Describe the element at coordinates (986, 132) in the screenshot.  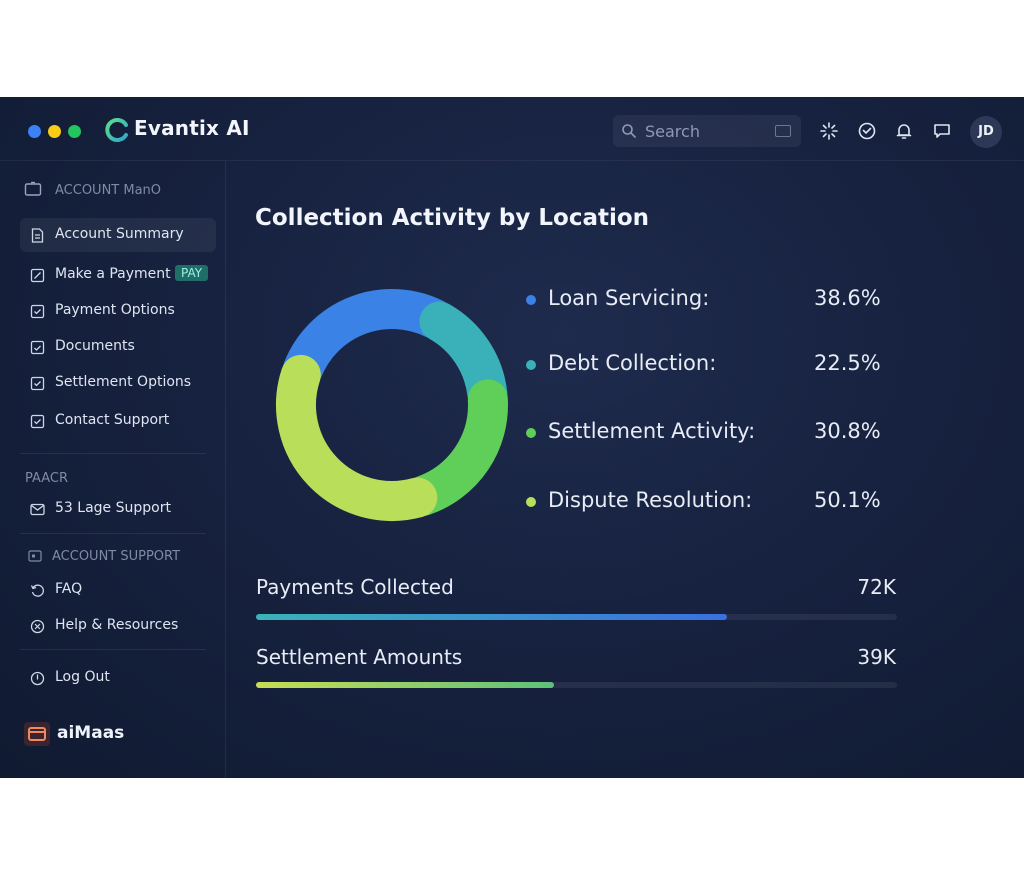
I see `avatar: JD` at that location.